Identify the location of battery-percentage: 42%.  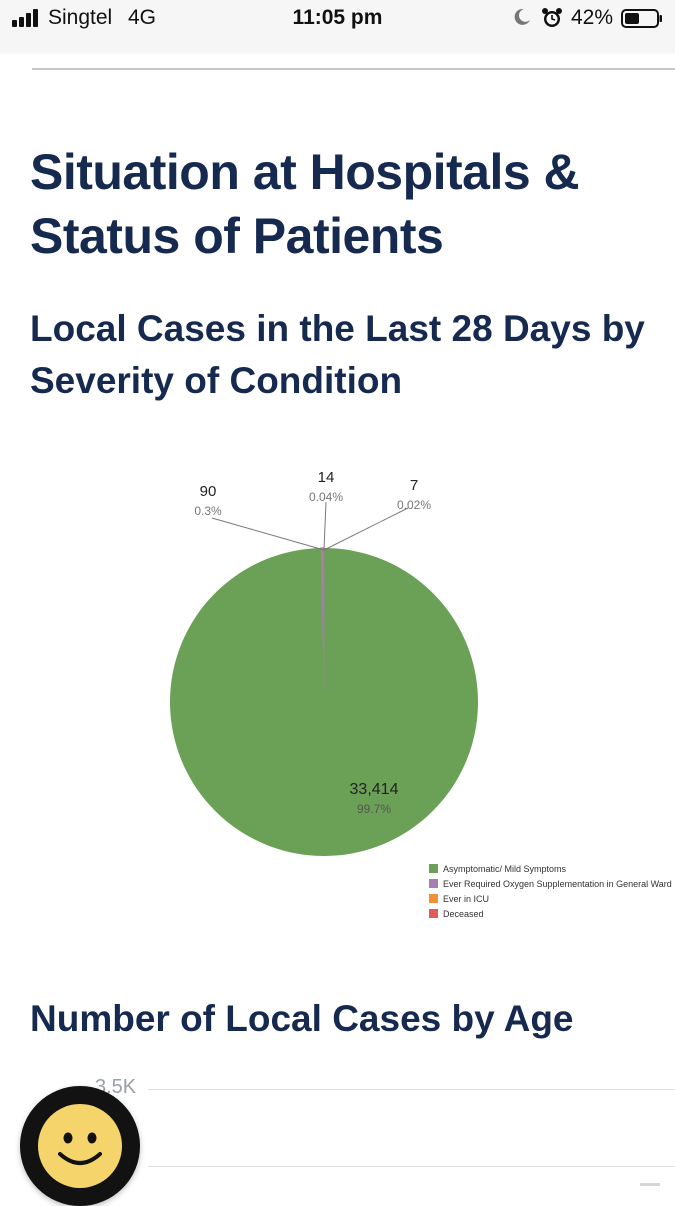
(592, 18).